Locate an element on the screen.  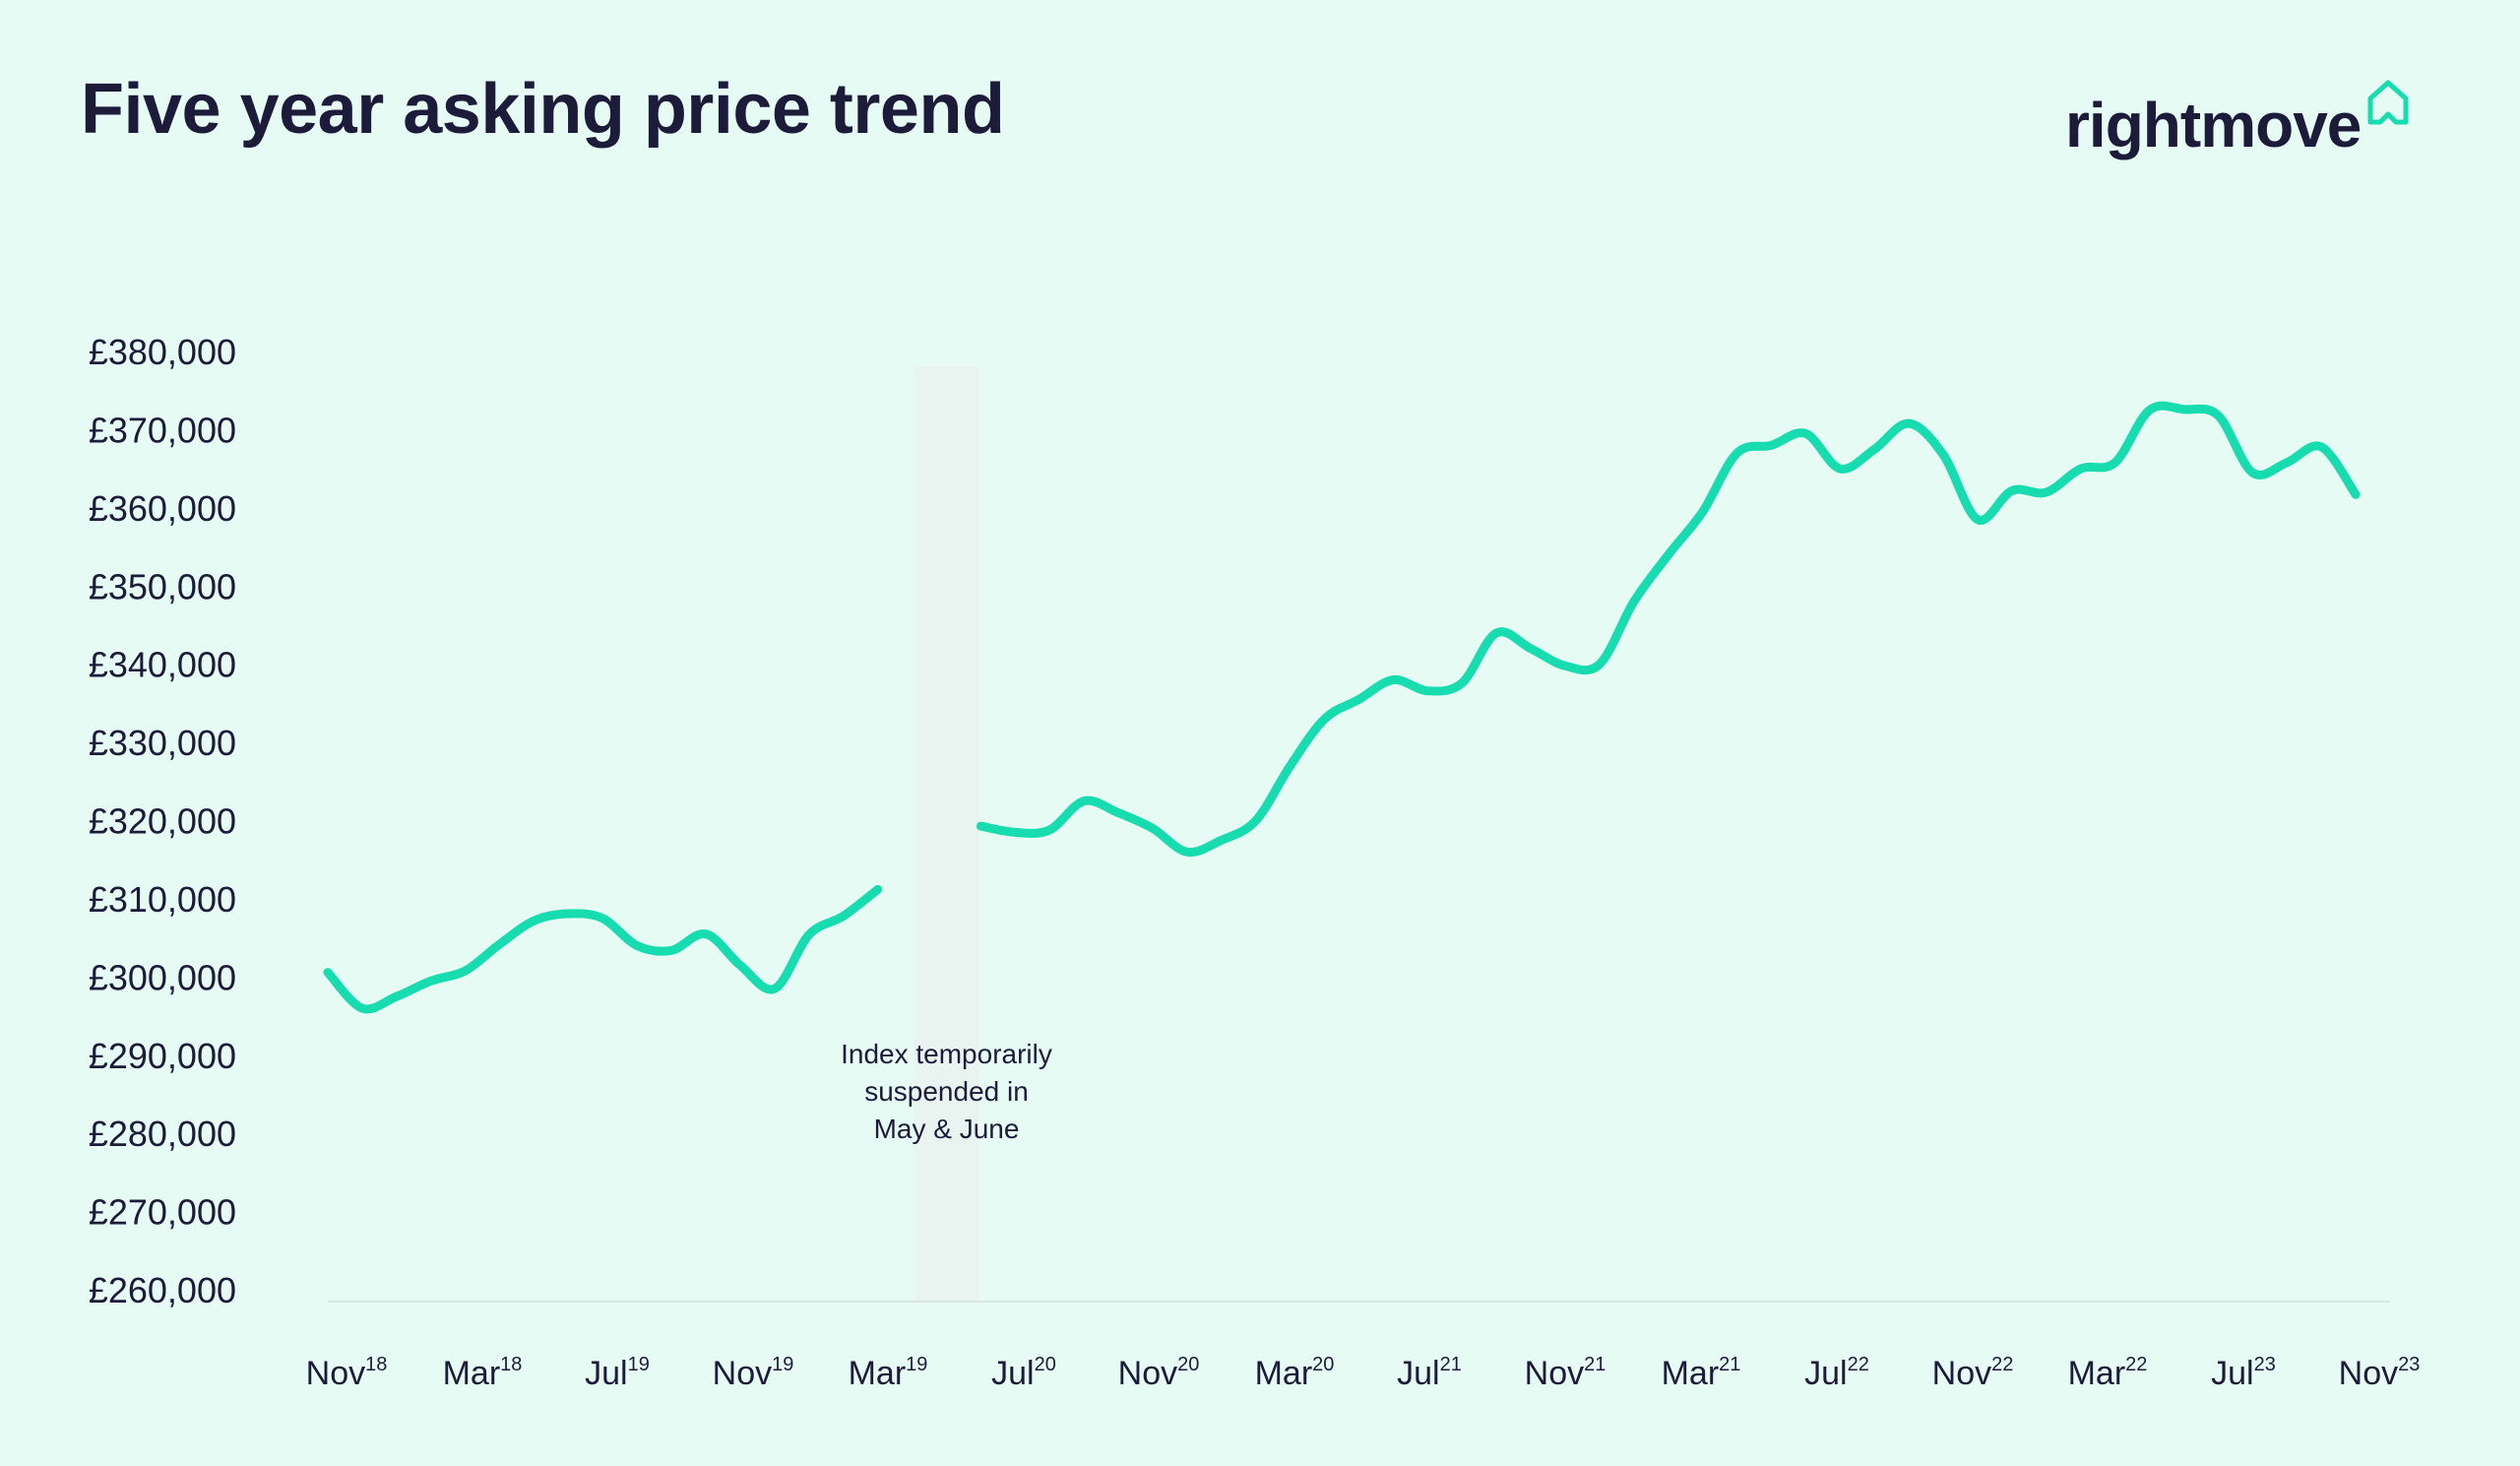
y-tick-label: £310,000 is located at coordinates (162, 900).